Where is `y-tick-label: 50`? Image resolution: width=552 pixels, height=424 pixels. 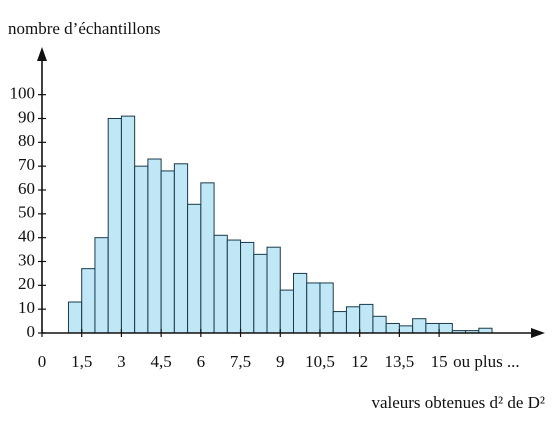 y-tick-label: 50 is located at coordinates (26, 212).